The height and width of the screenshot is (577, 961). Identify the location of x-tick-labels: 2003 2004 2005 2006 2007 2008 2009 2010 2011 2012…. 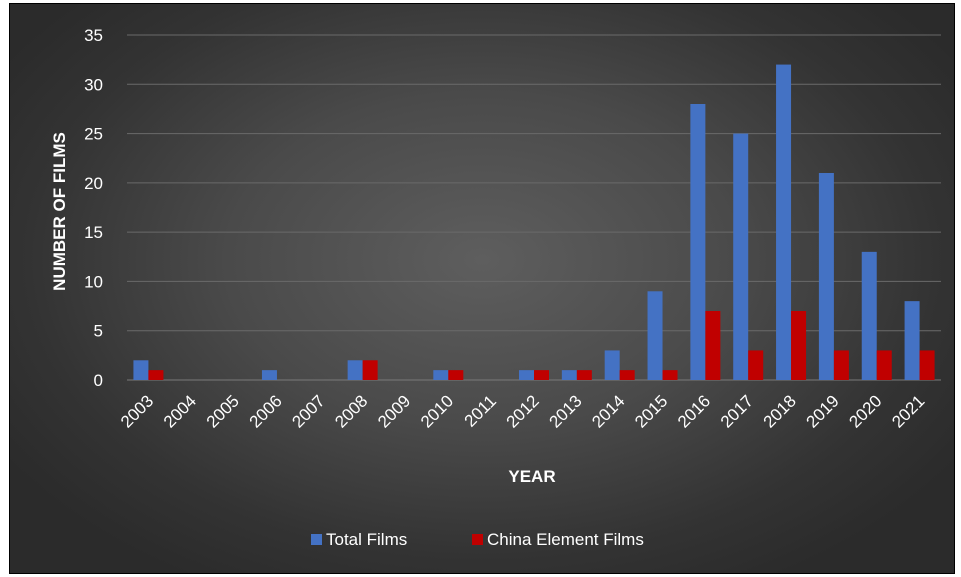
(522, 411).